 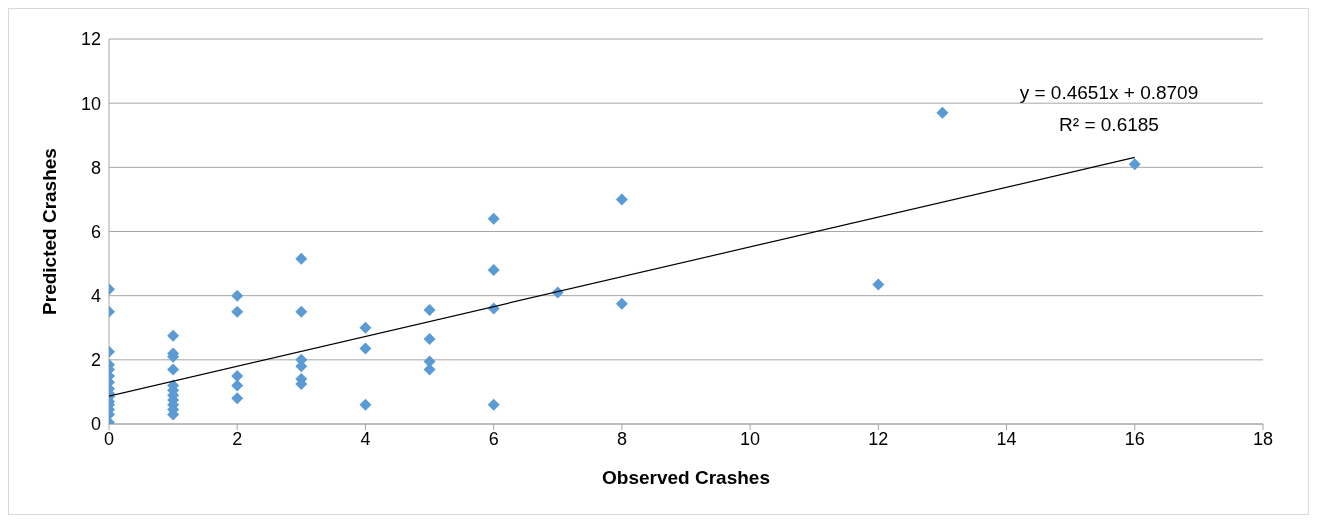 What do you see at coordinates (493, 438) in the screenshot?
I see `x-tick-label: 6` at bounding box center [493, 438].